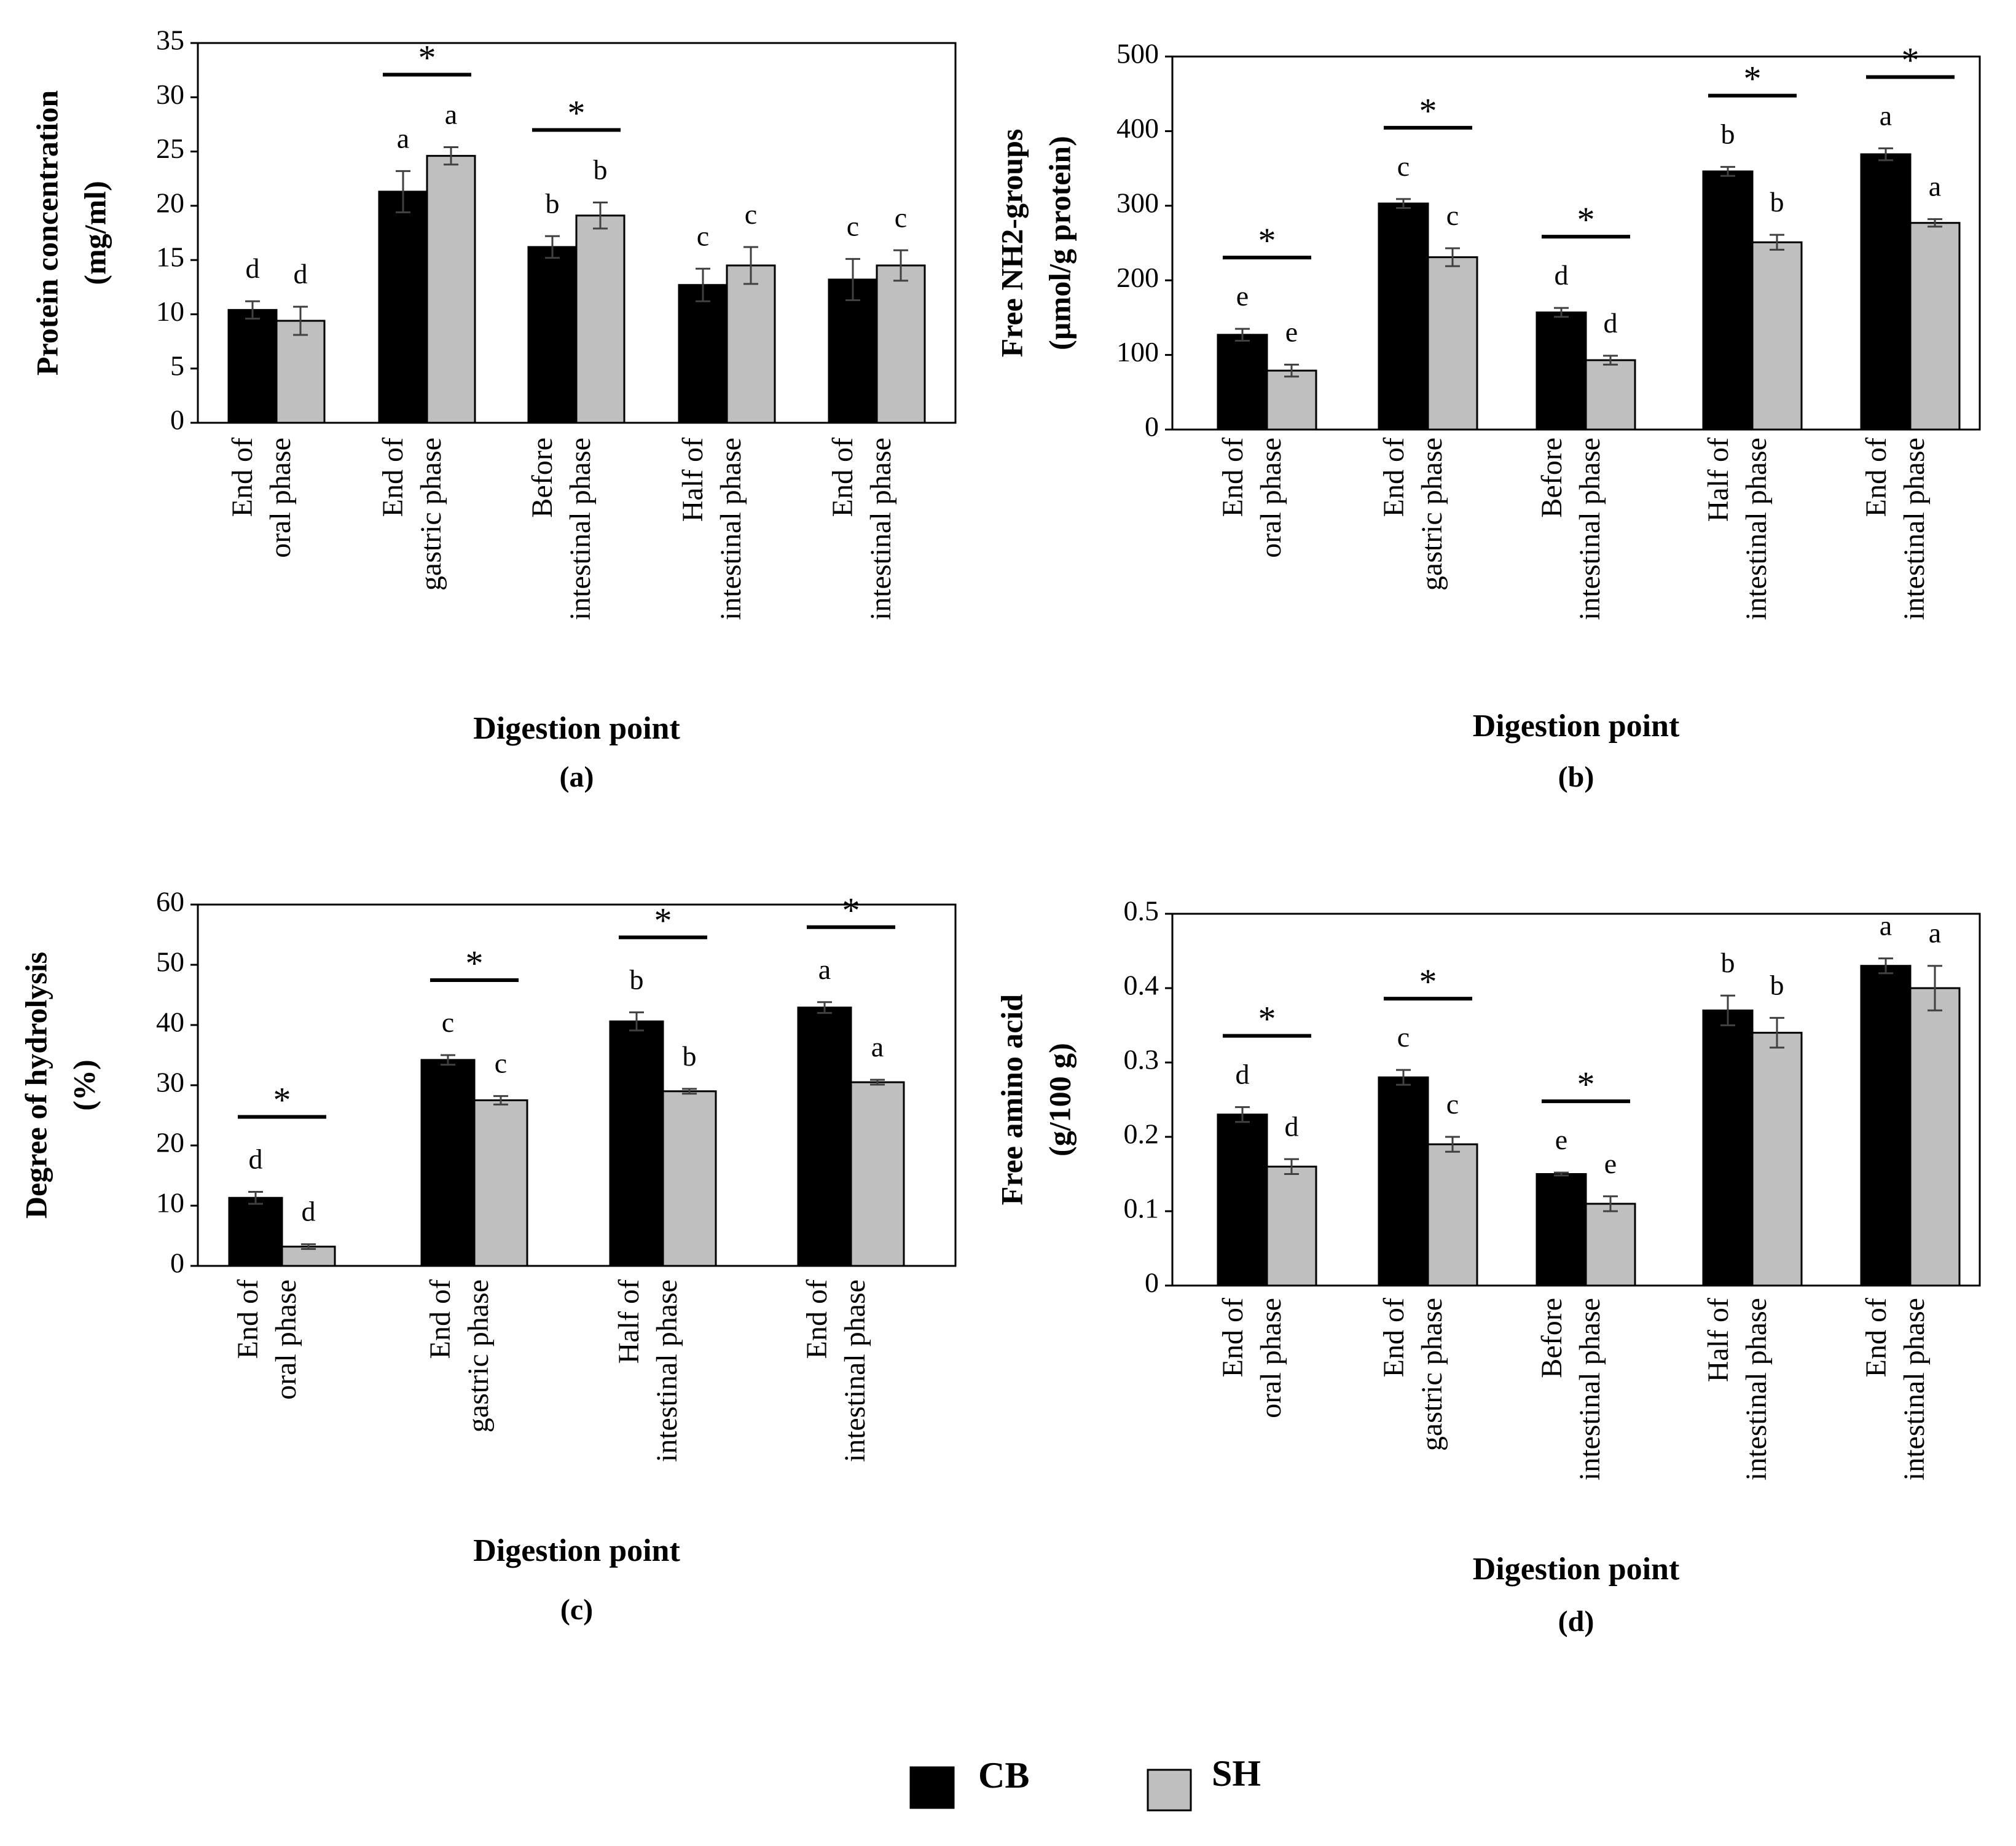  Describe the element at coordinates (1236, 1774) in the screenshot. I see `legend-label-sh: SH` at that location.